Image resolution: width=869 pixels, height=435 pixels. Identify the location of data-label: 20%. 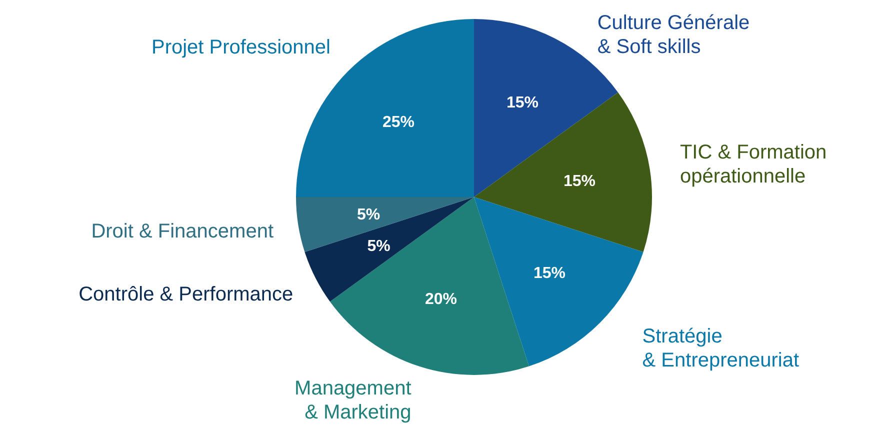
(441, 299).